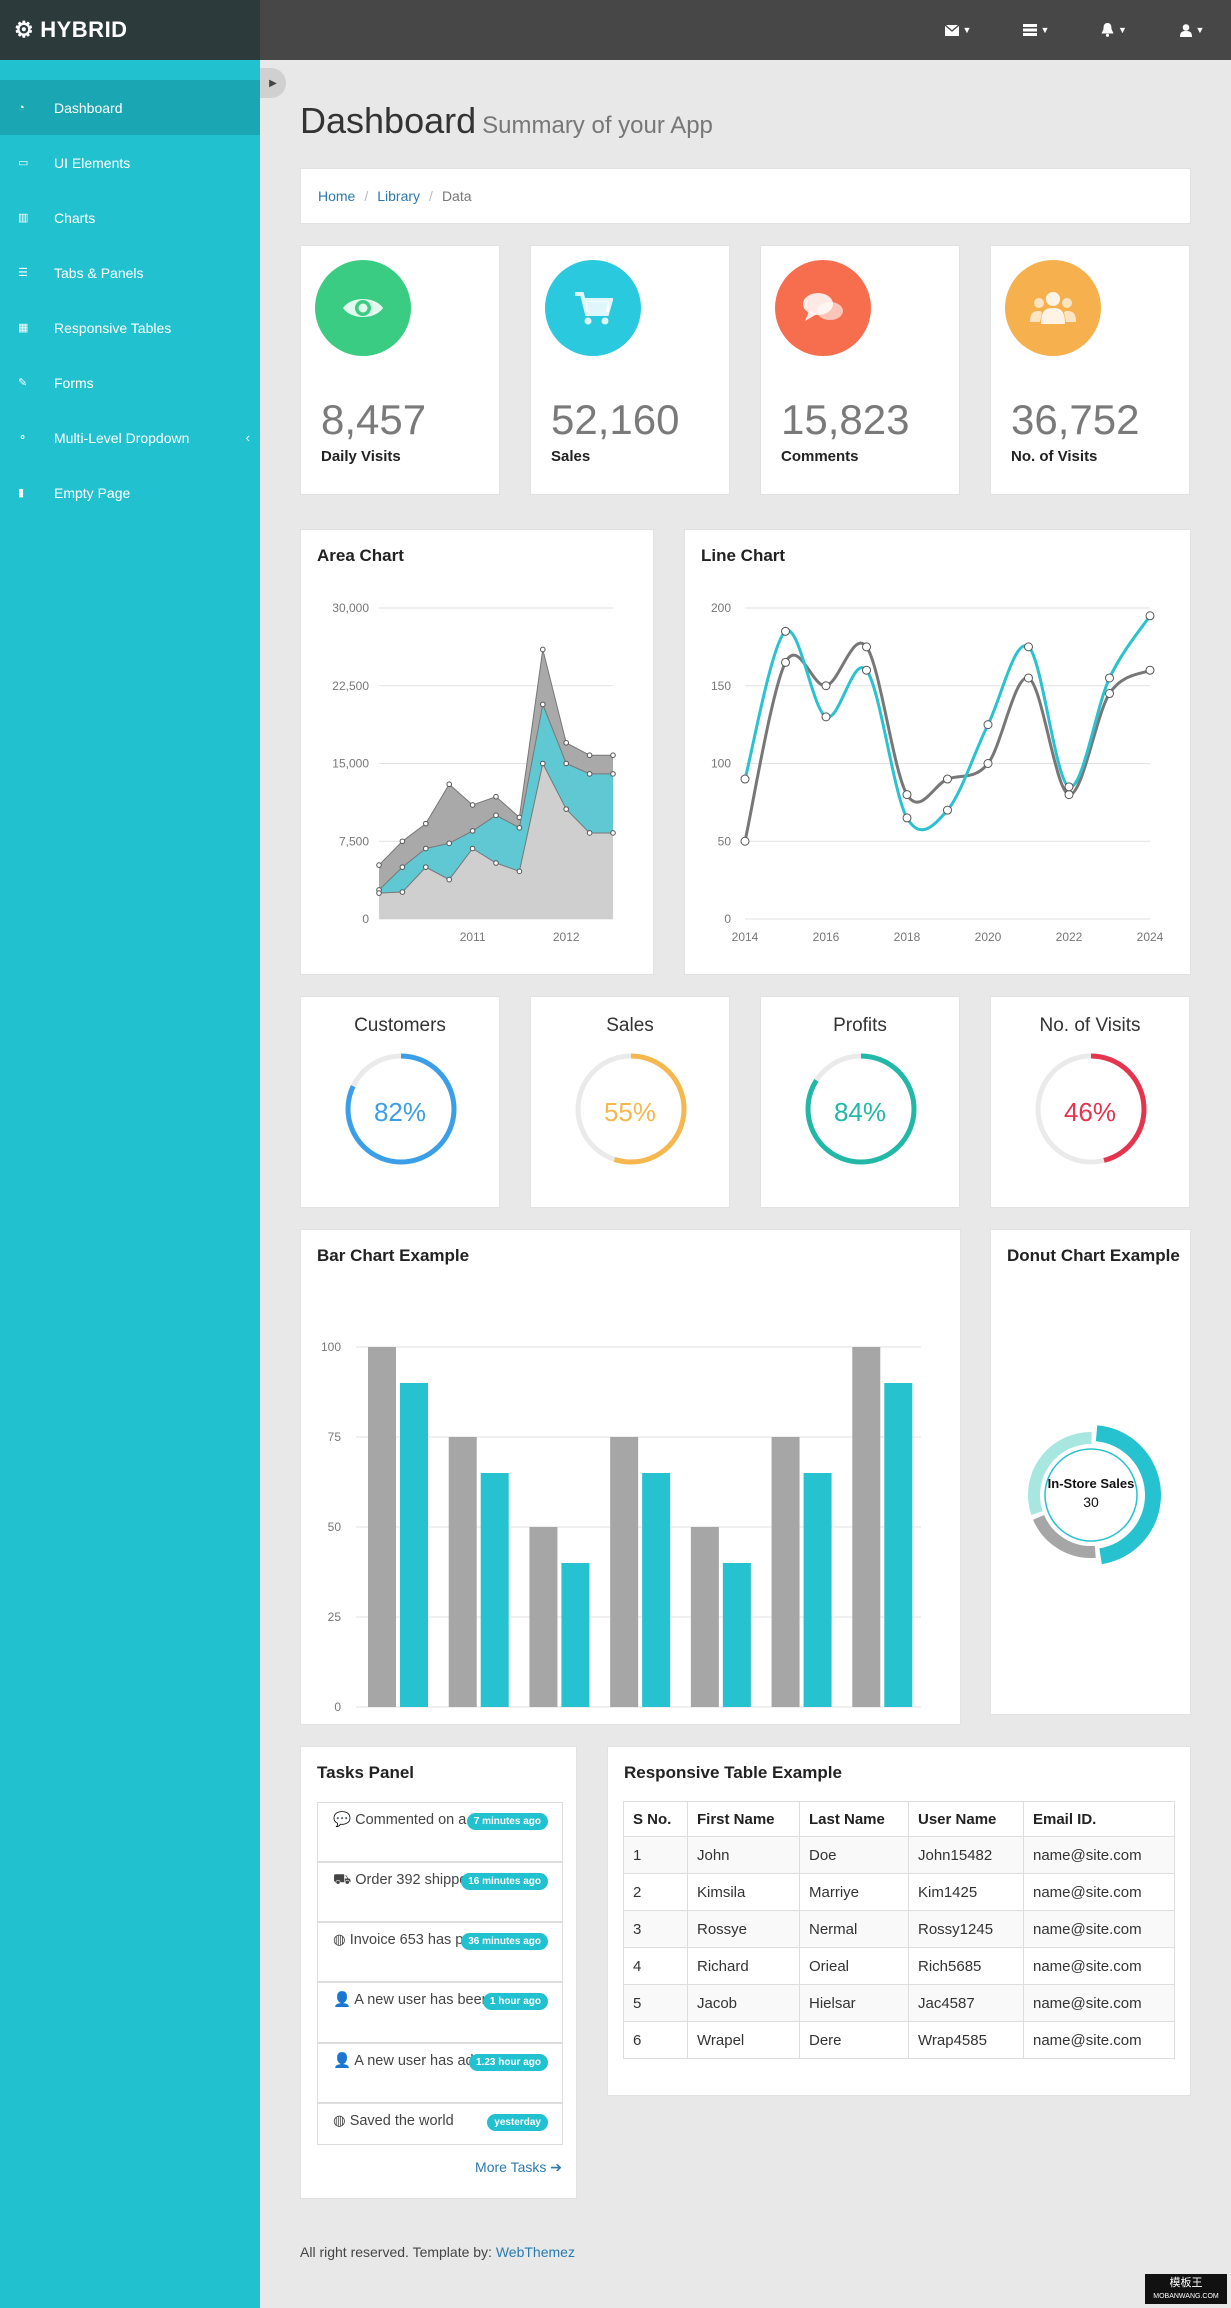  Describe the element at coordinates (823, 307) in the screenshot. I see `comments-icon` at that location.